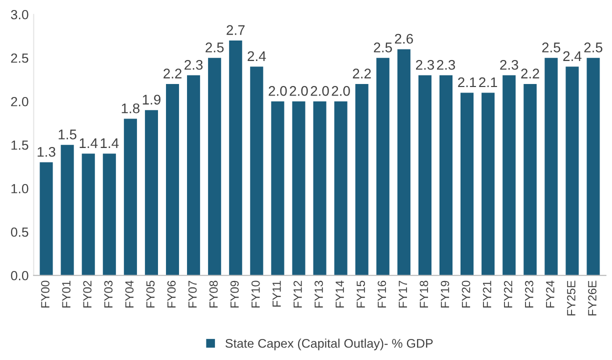  What do you see at coordinates (340, 294) in the screenshot?
I see `x-tick-label: FY14` at bounding box center [340, 294].